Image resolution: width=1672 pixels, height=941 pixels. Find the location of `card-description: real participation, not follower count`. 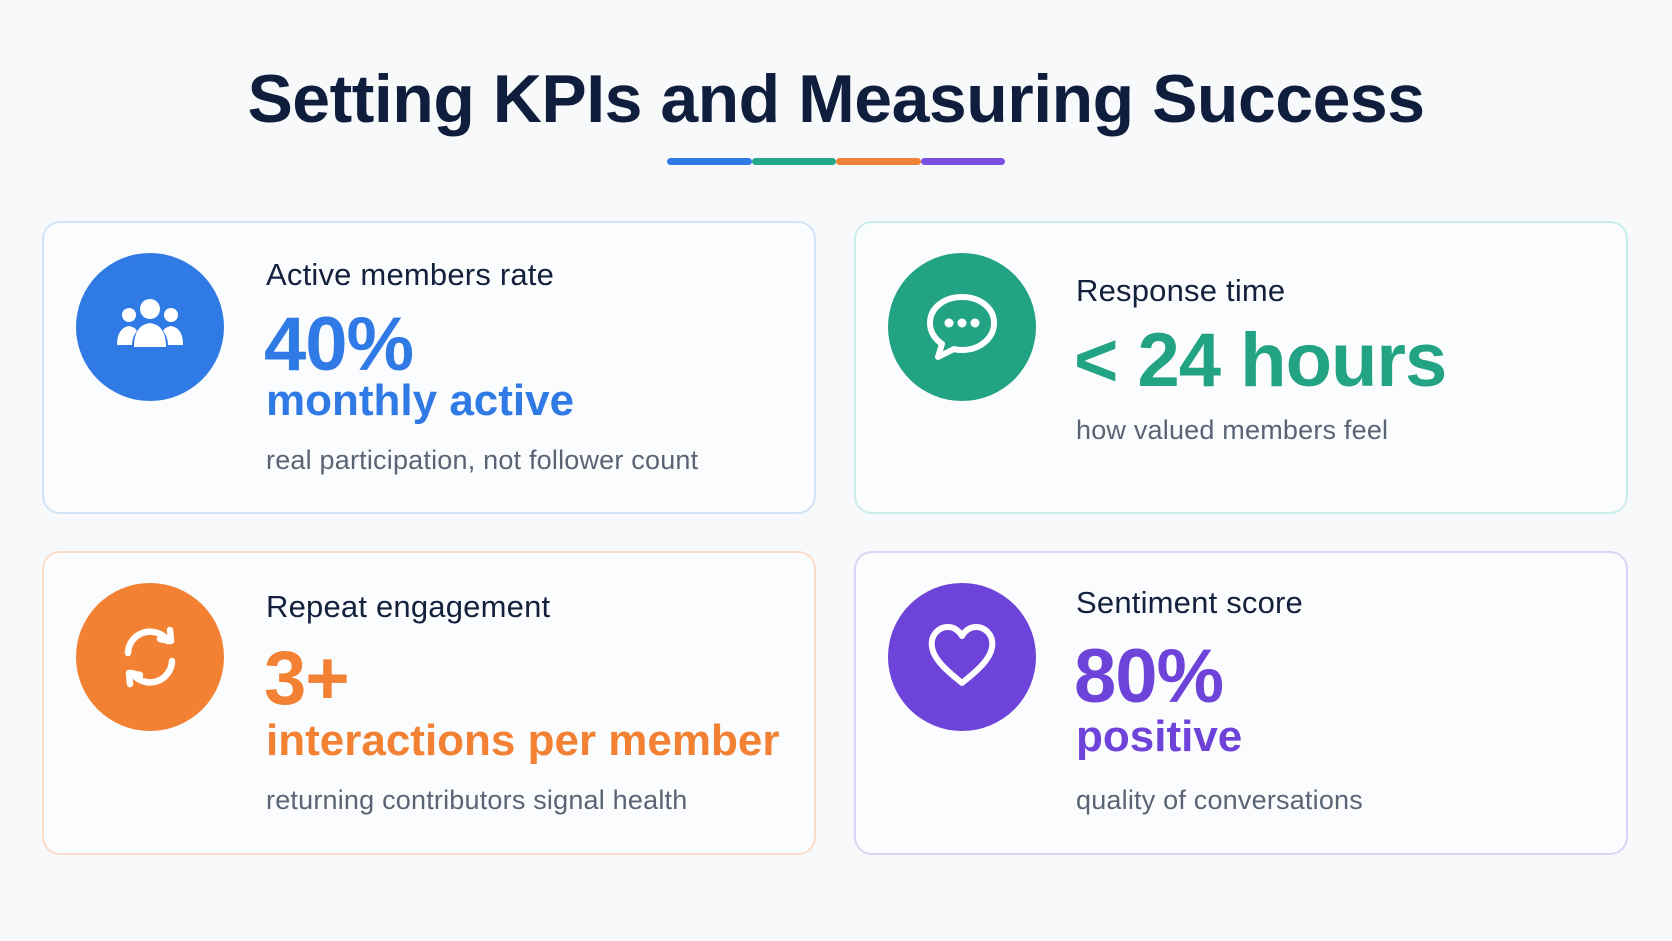

card-description: real participation, not follower count is located at coordinates (482, 460).